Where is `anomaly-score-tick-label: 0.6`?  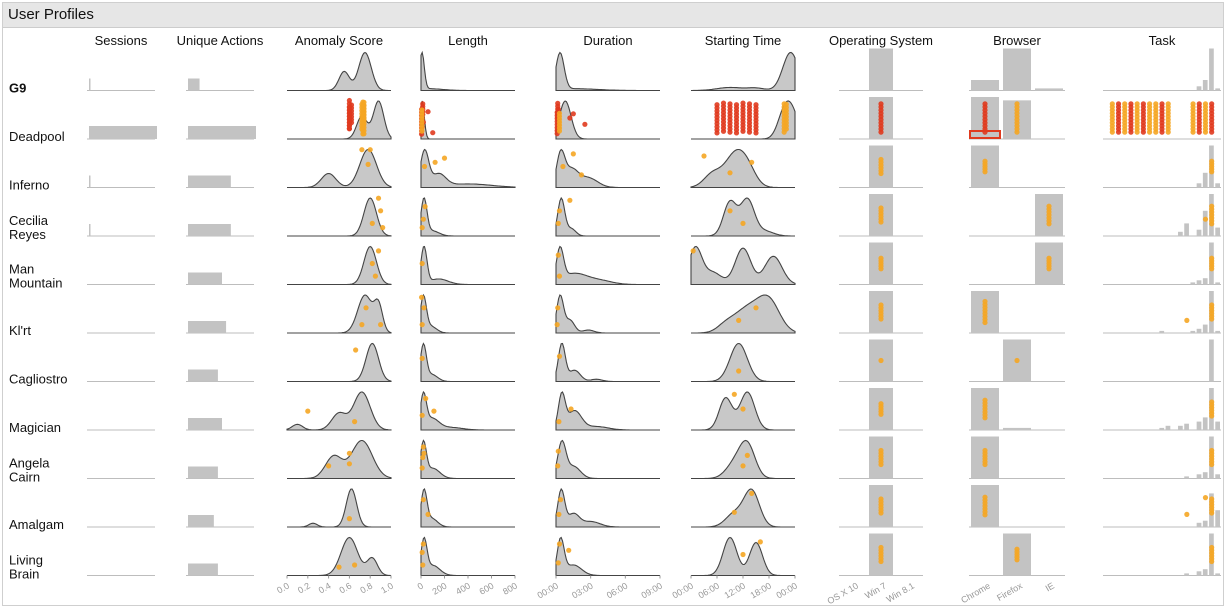 anomaly-score-tick-label: 0.6 is located at coordinates (346, 588).